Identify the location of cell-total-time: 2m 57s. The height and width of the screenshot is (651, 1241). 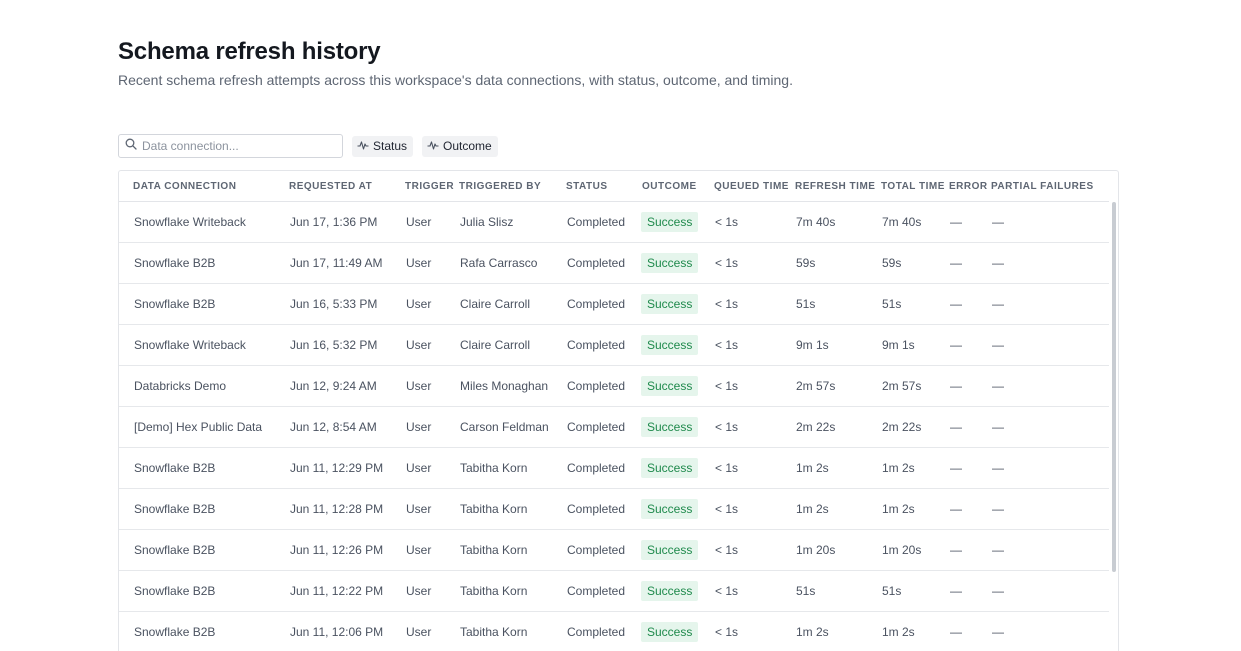
(902, 386).